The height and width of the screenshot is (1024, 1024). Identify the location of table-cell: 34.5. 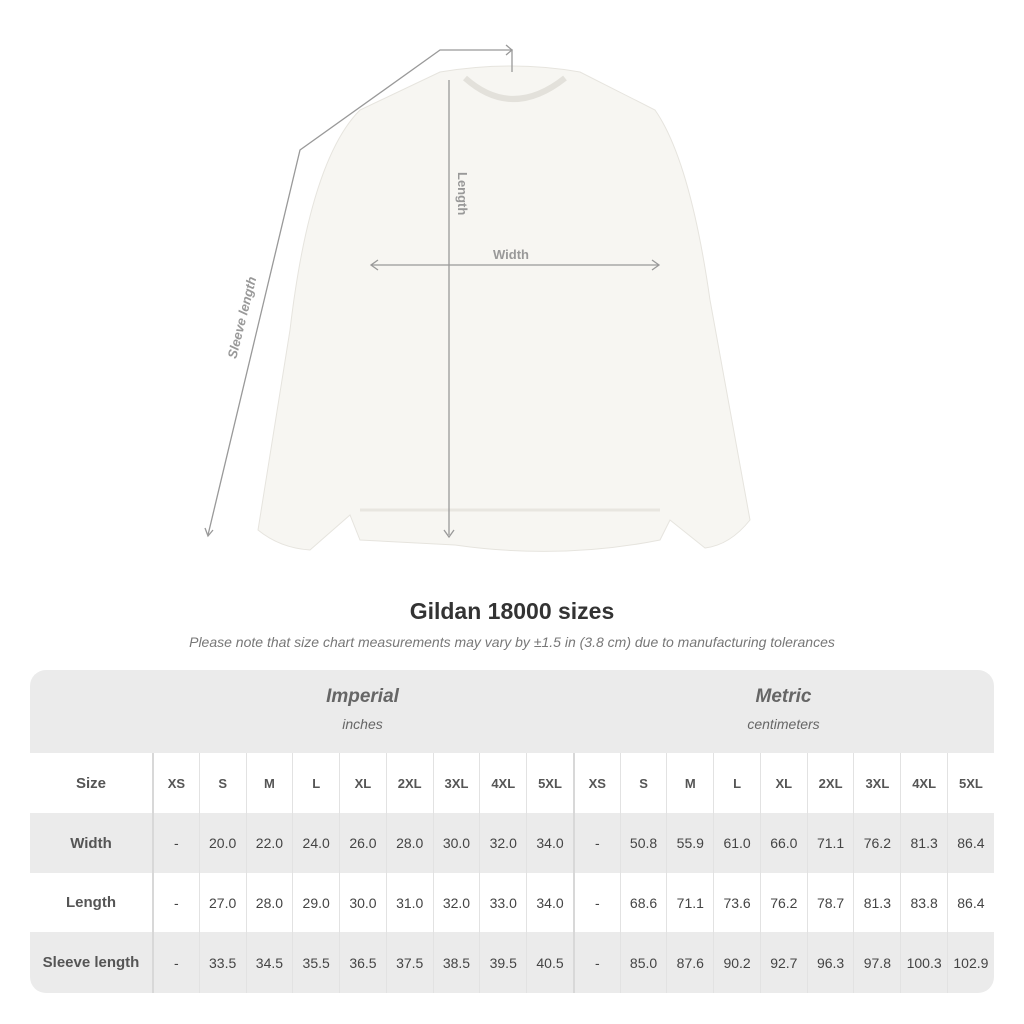
(269, 962).